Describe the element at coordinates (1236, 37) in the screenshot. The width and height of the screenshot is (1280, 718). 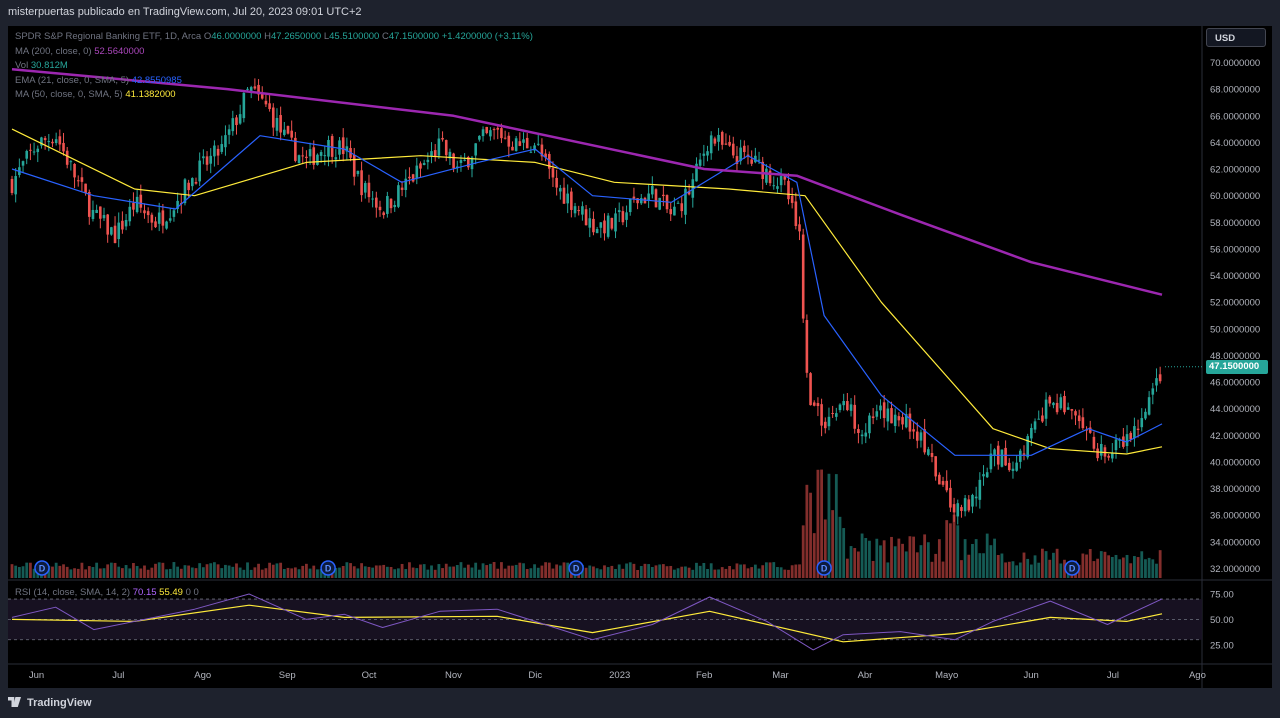
I see `currency-button: USD` at that location.